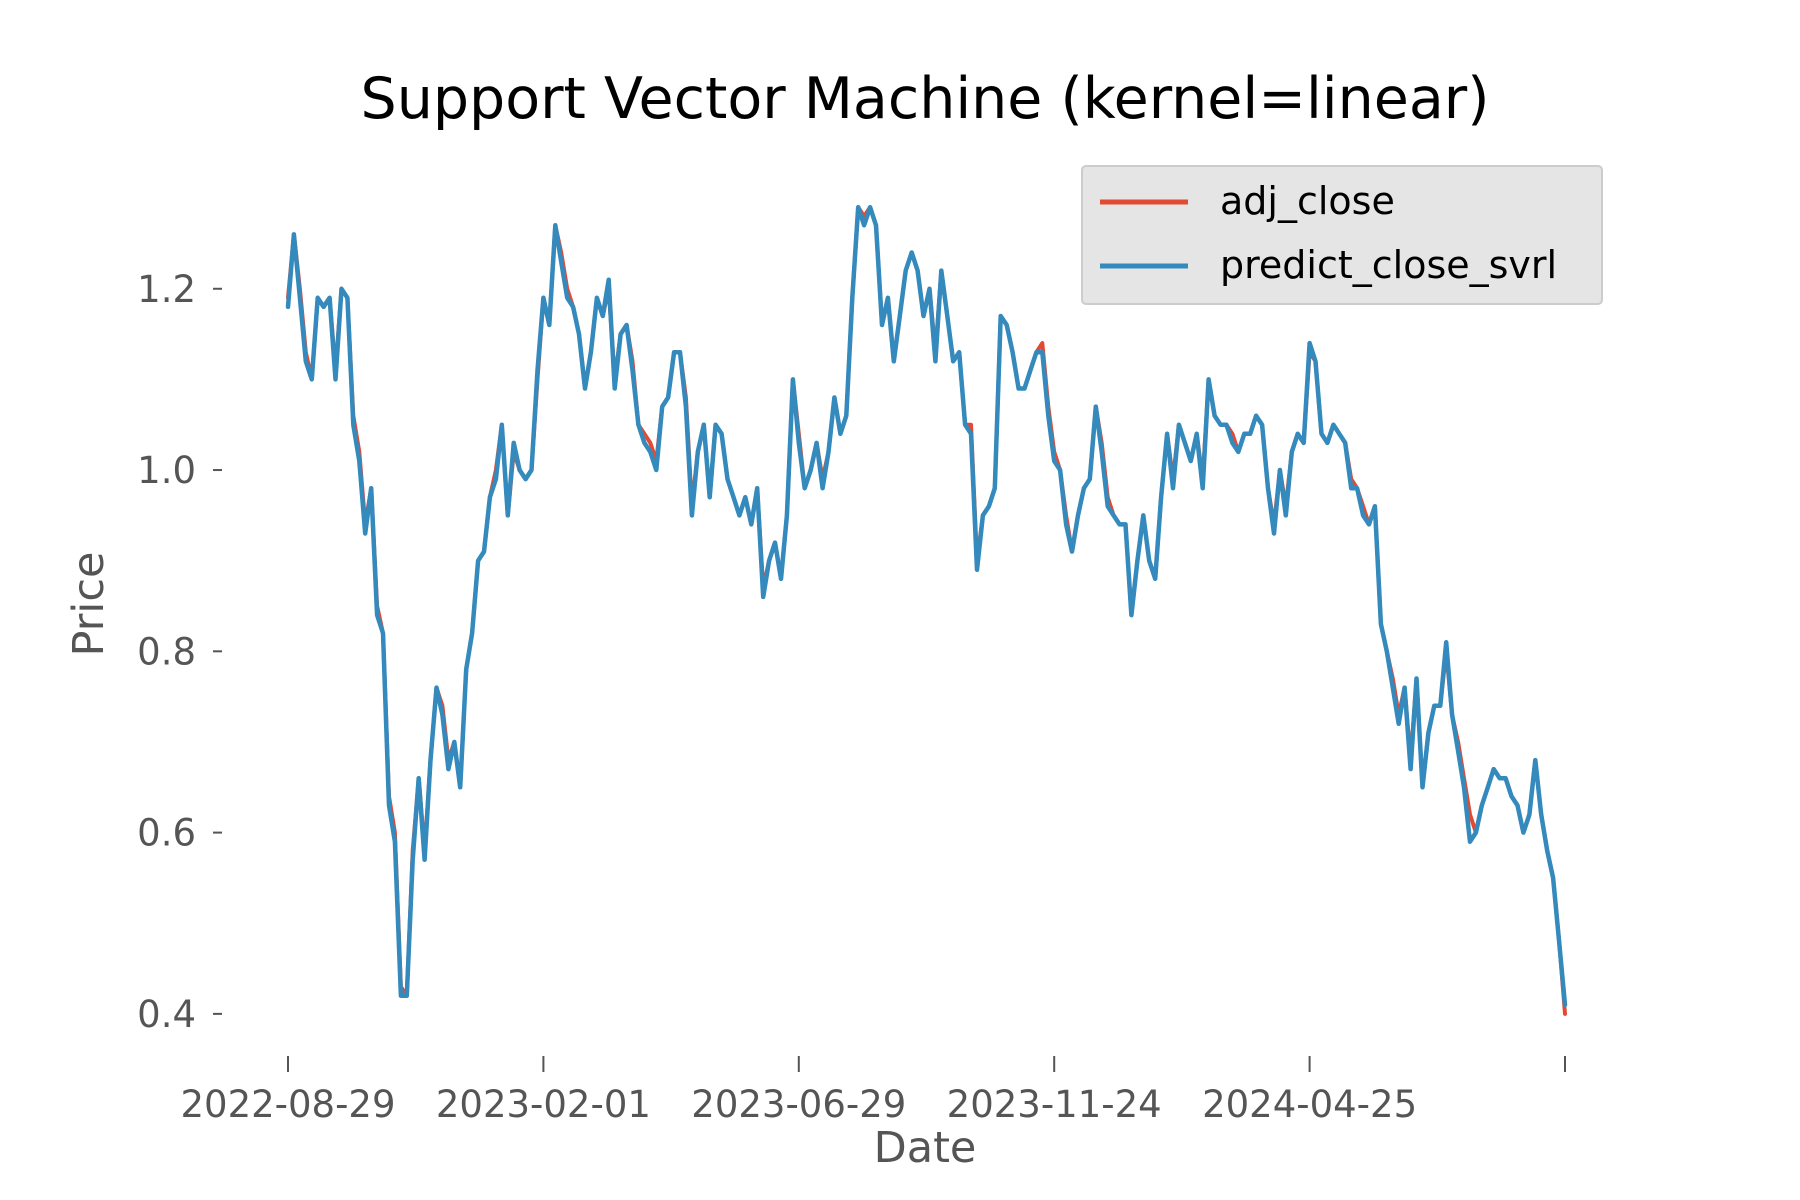 The height and width of the screenshot is (1200, 1800). I want to click on y-tick-label: 0.8, so click(166, 651).